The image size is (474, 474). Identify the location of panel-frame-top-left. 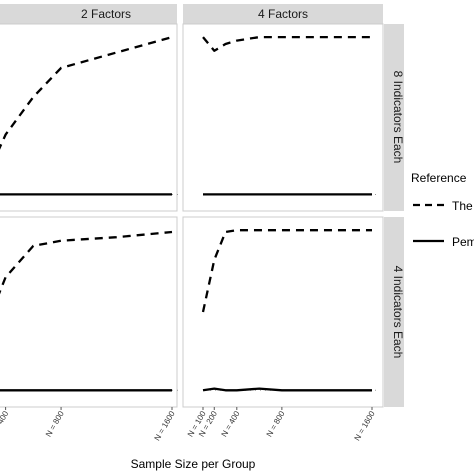
(89, 117).